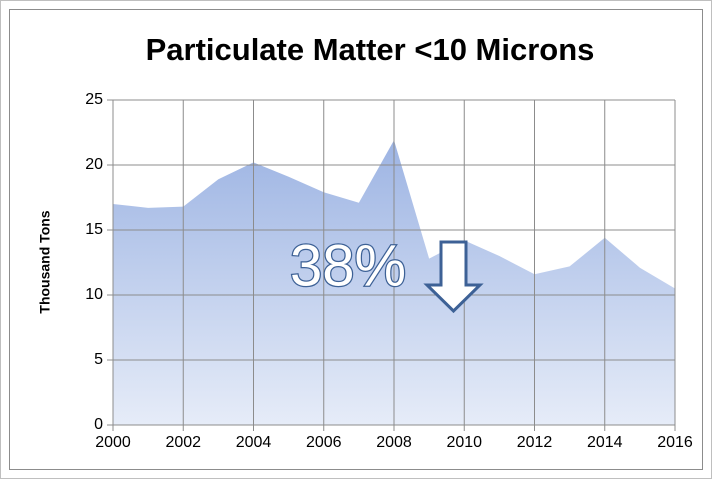 This screenshot has height=479, width=712. What do you see at coordinates (94, 229) in the screenshot?
I see `y-tick-label: 15` at bounding box center [94, 229].